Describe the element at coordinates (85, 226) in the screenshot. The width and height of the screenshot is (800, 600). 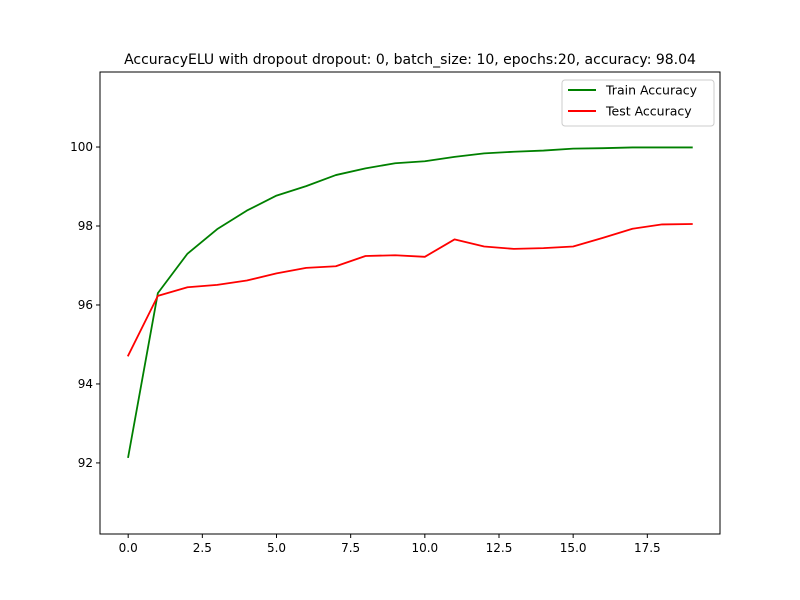
I see `y-tick-label: 98` at that location.